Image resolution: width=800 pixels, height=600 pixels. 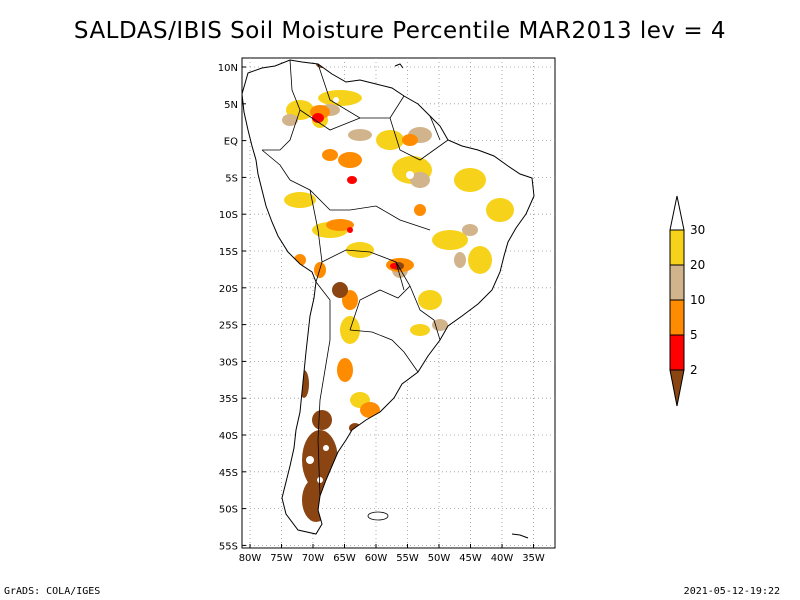 I want to click on latitude-ticks: 10N 5N EQ 5S 10S 15S 20S 25S 30S 35S 40S 45S 50S 55S, so click(x=232, y=307).